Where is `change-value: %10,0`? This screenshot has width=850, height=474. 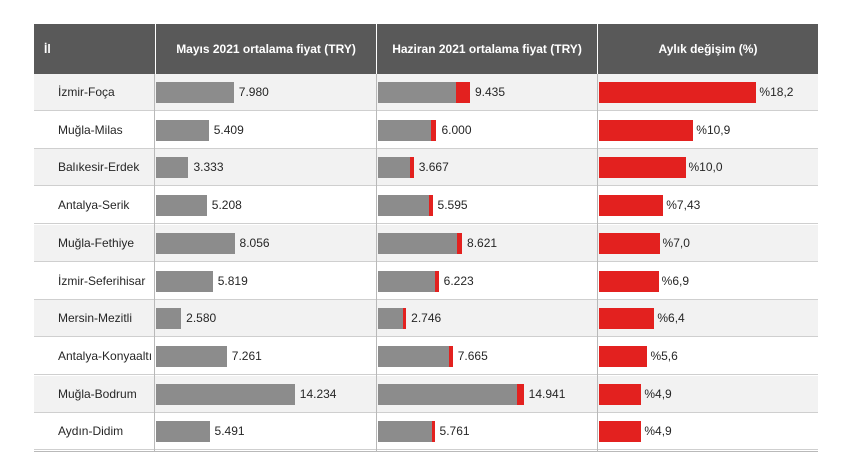
change-value: %10,0 is located at coordinates (705, 167).